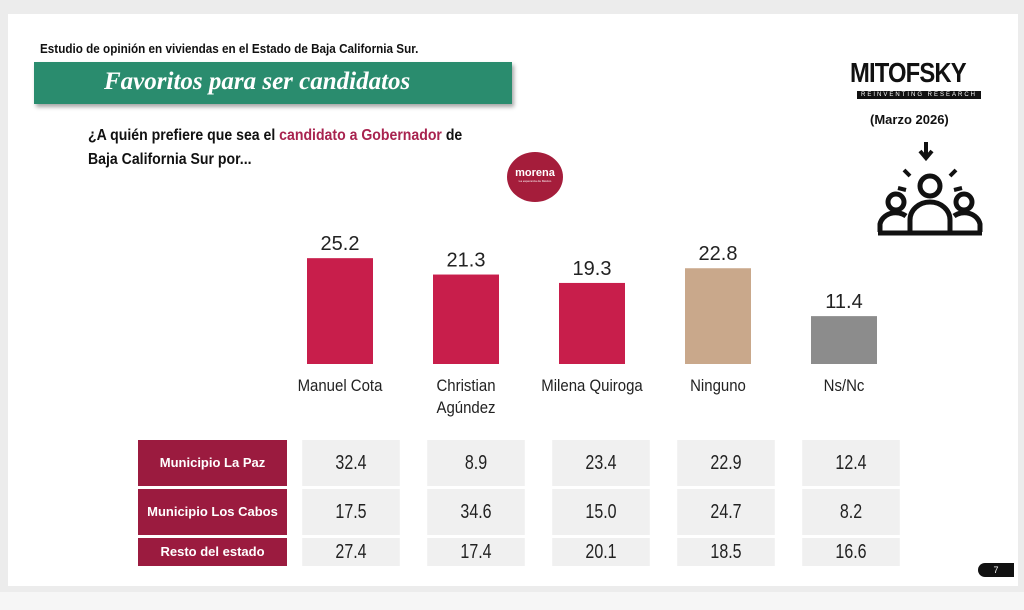 This screenshot has height=610, width=1024. I want to click on question-highlight: candidato a Gobernador, so click(360, 135).